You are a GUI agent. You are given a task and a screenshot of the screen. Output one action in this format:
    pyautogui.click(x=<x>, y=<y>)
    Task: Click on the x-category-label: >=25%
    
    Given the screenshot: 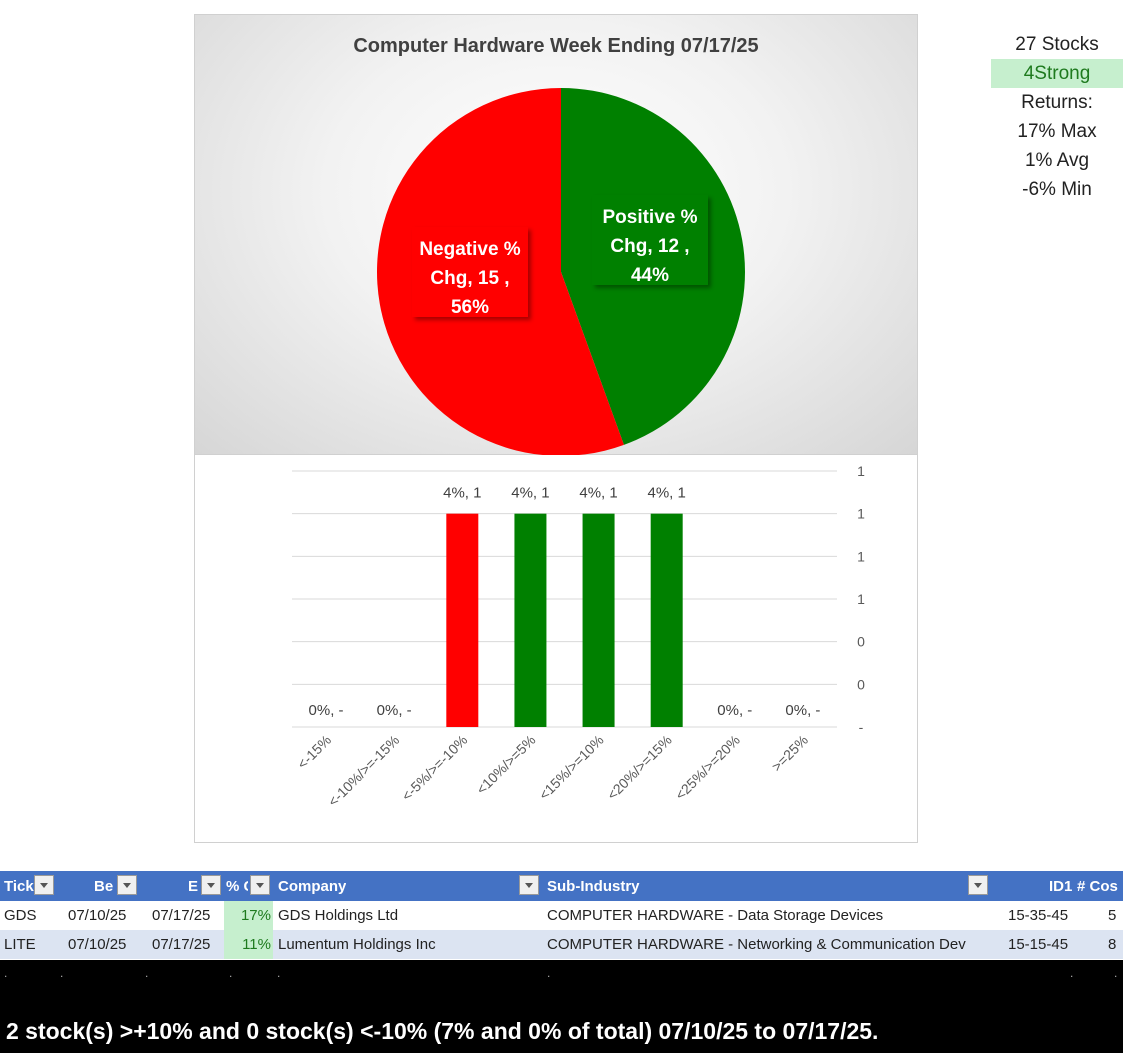 What is the action you would take?
    pyautogui.click(x=789, y=753)
    